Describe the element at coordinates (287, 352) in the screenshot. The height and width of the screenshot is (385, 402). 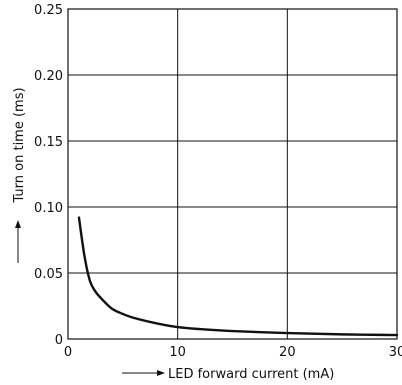
I see `x-tick-label: 20` at that location.